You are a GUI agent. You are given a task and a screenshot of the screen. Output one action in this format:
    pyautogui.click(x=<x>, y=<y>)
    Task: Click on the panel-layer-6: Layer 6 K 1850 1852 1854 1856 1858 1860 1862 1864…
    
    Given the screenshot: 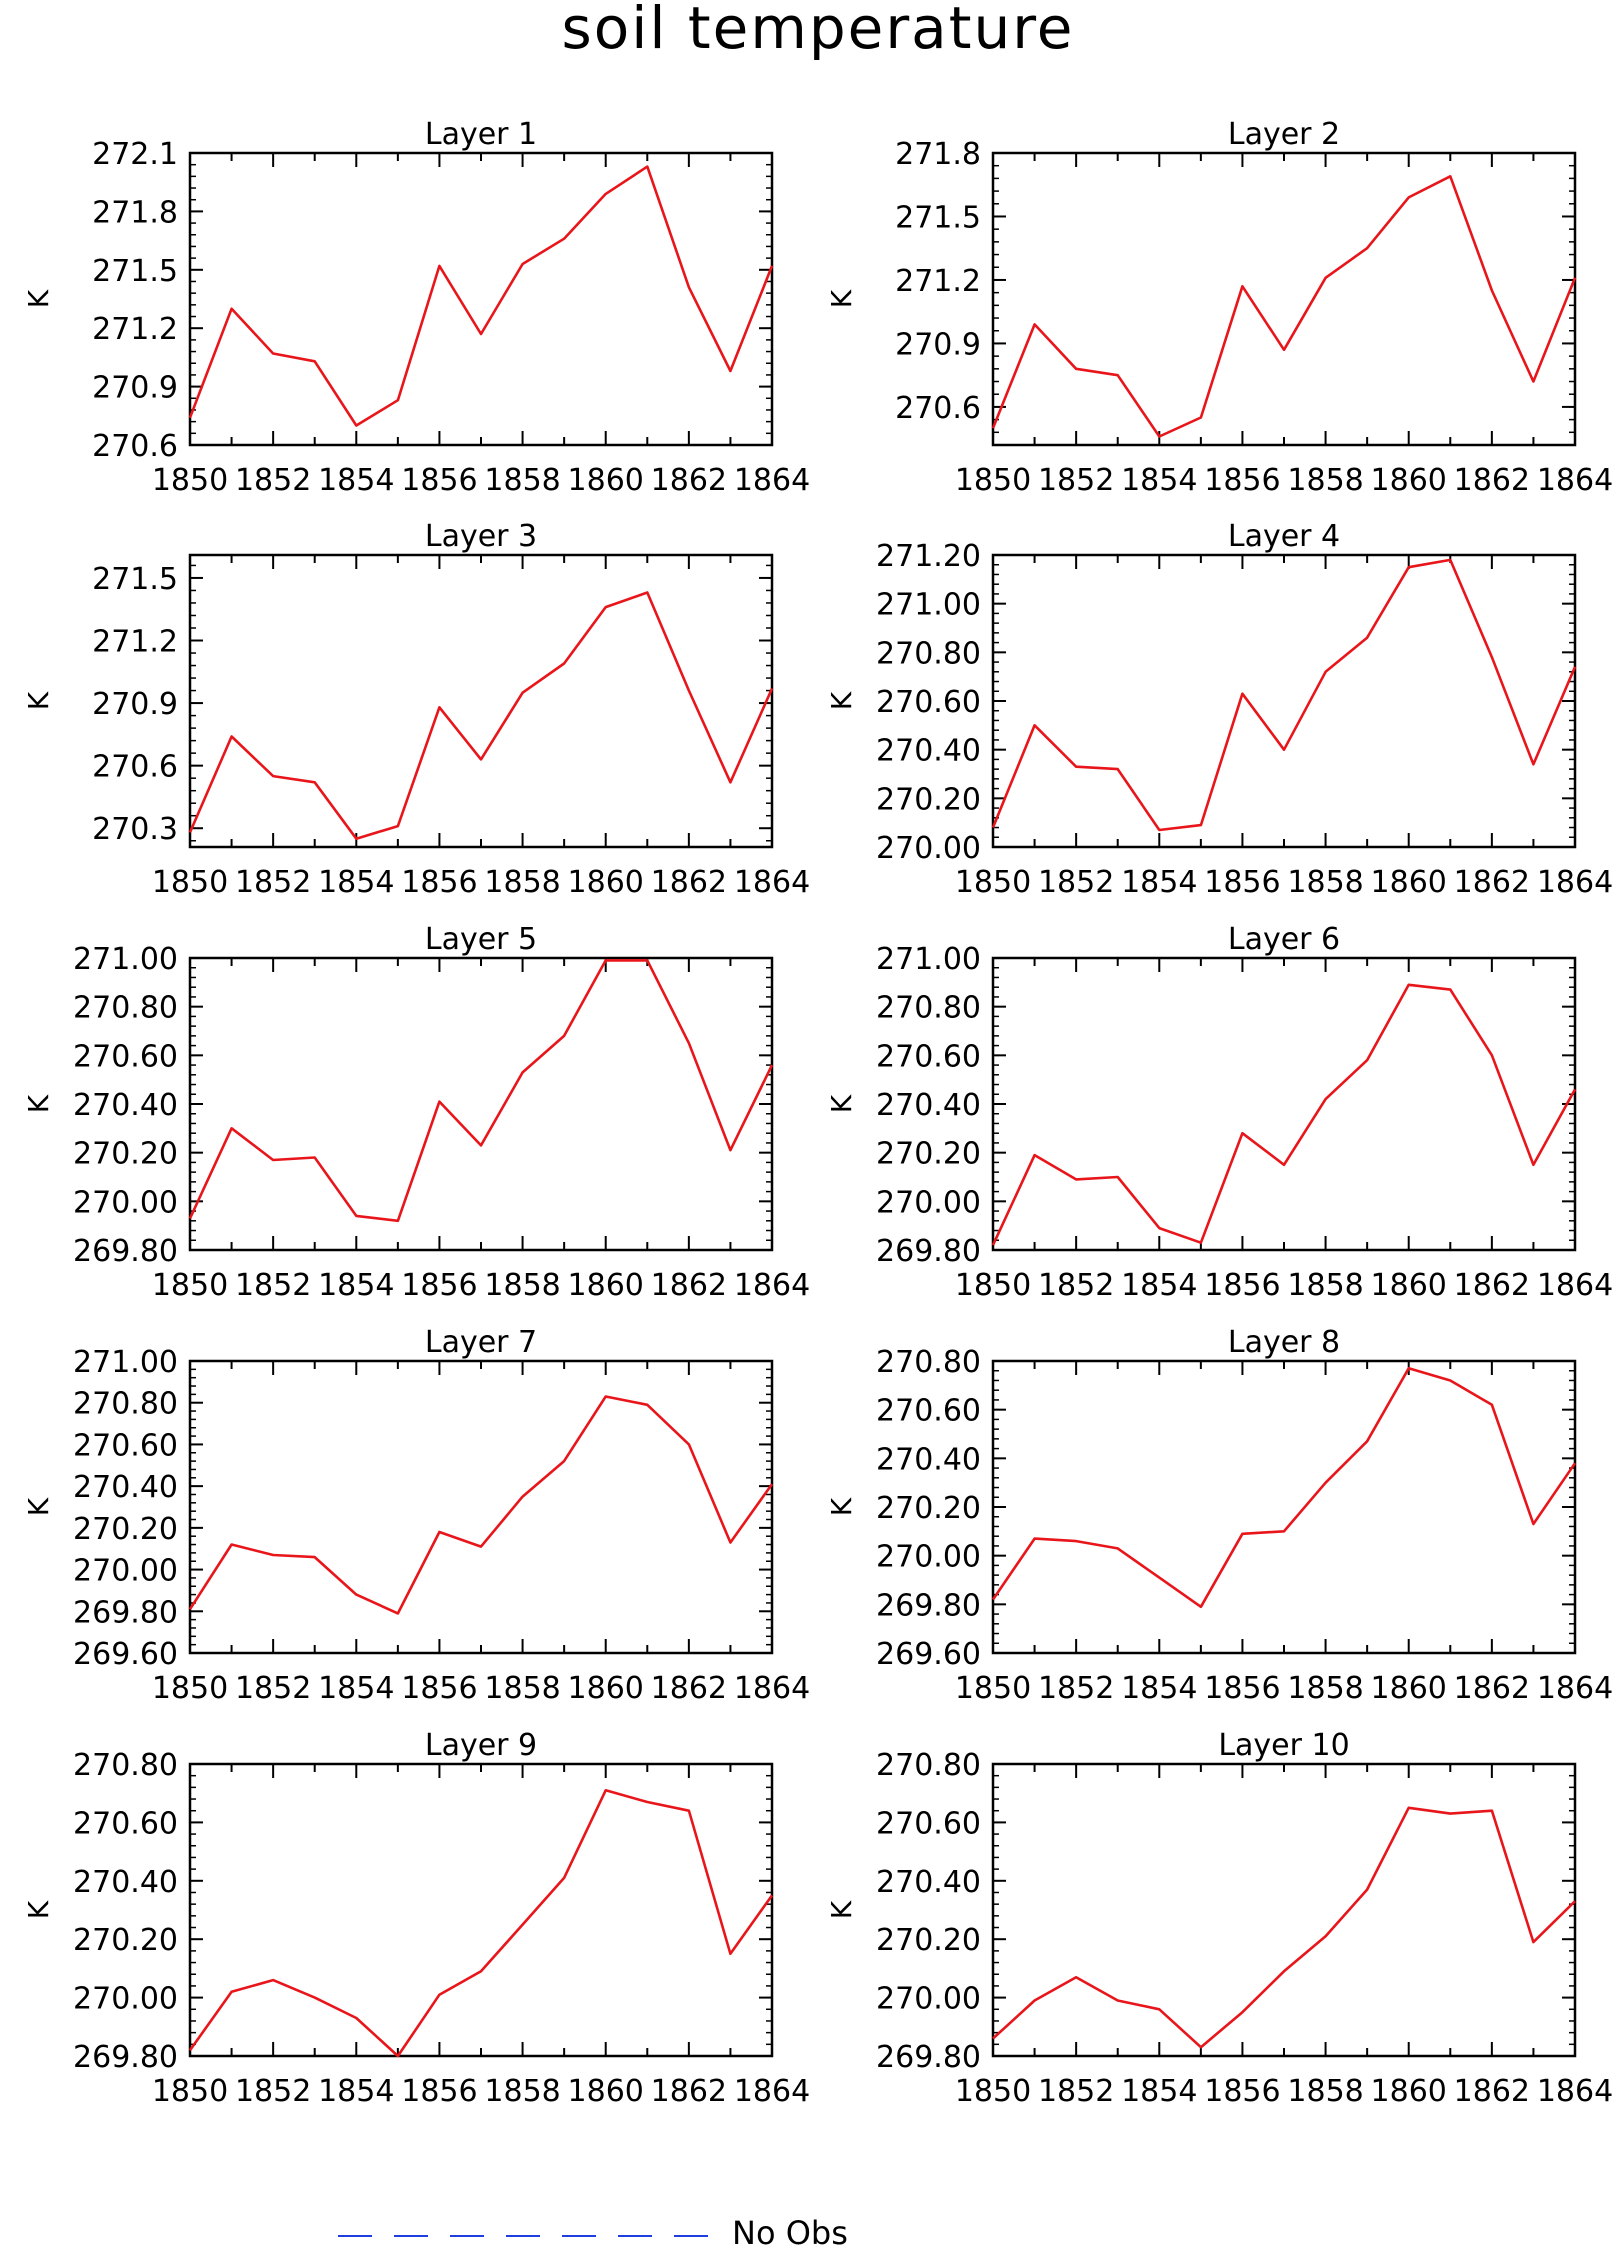 What is the action you would take?
    pyautogui.click(x=1219, y=1112)
    